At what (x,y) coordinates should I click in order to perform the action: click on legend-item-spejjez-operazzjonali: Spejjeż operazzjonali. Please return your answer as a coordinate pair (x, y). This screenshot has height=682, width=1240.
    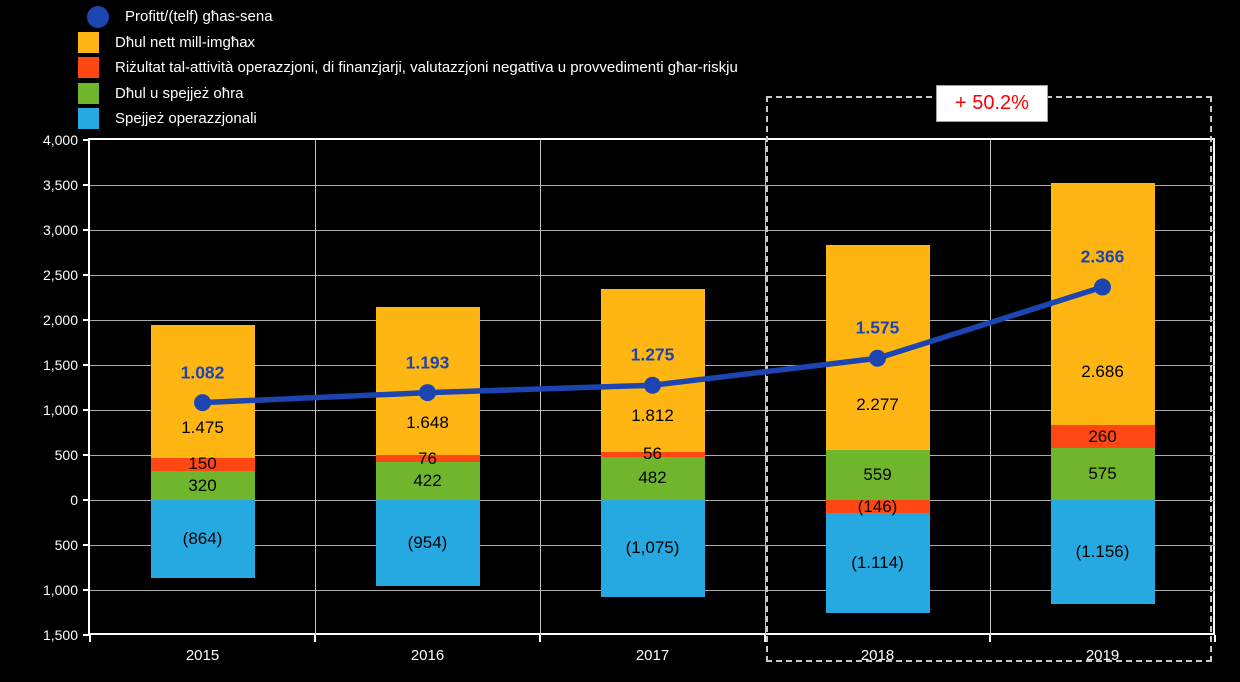
    Looking at the image, I should click on (408, 119).